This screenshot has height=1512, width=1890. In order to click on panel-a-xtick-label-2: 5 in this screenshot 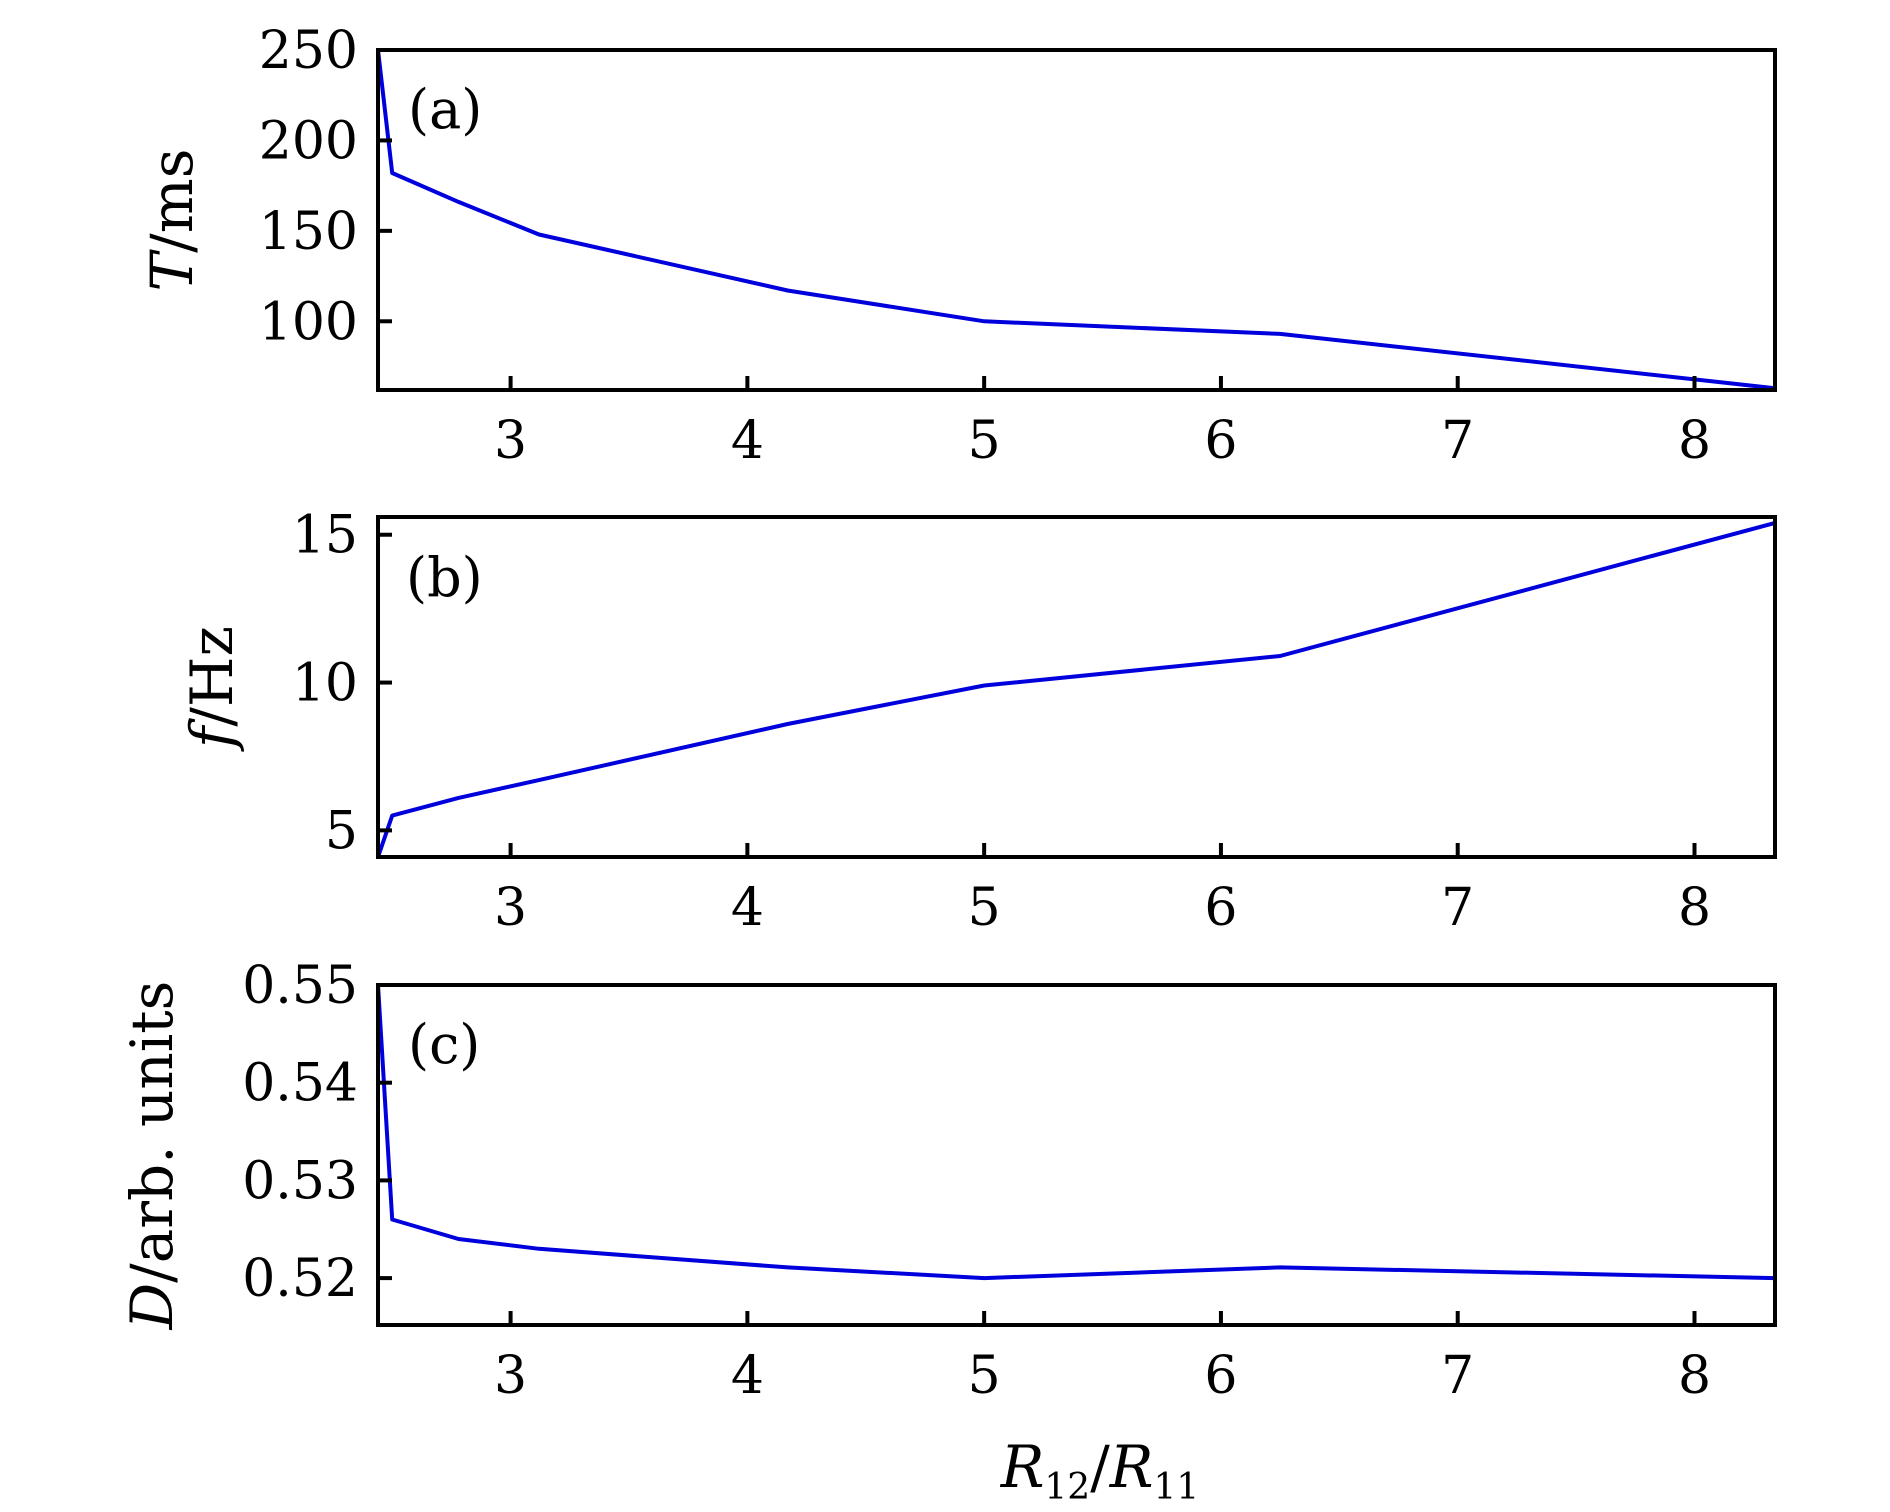, I will do `click(984, 441)`.